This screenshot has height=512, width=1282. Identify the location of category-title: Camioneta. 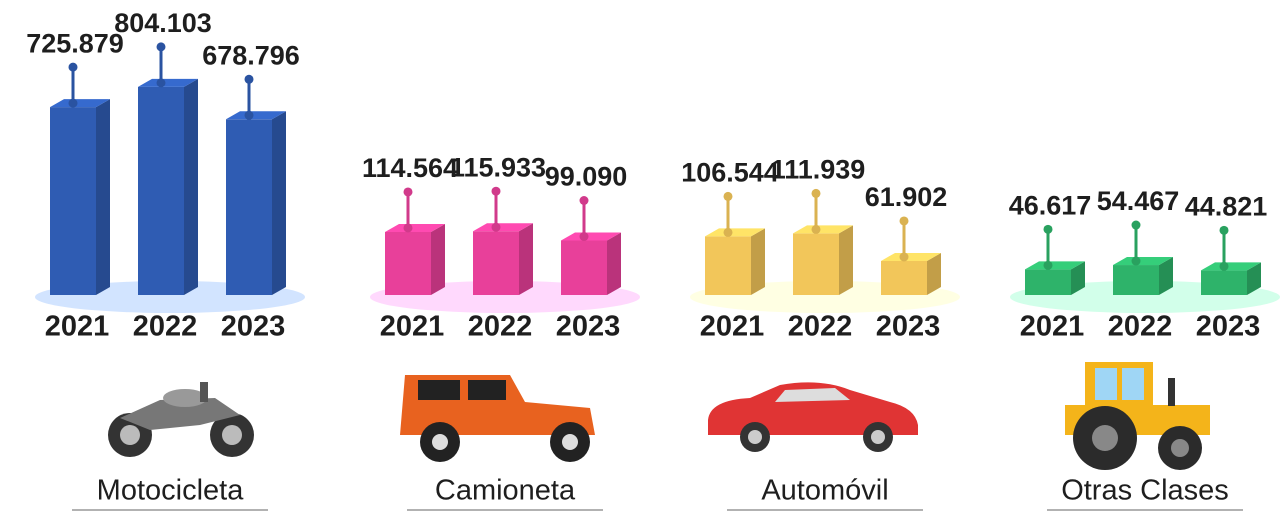
(505, 491).